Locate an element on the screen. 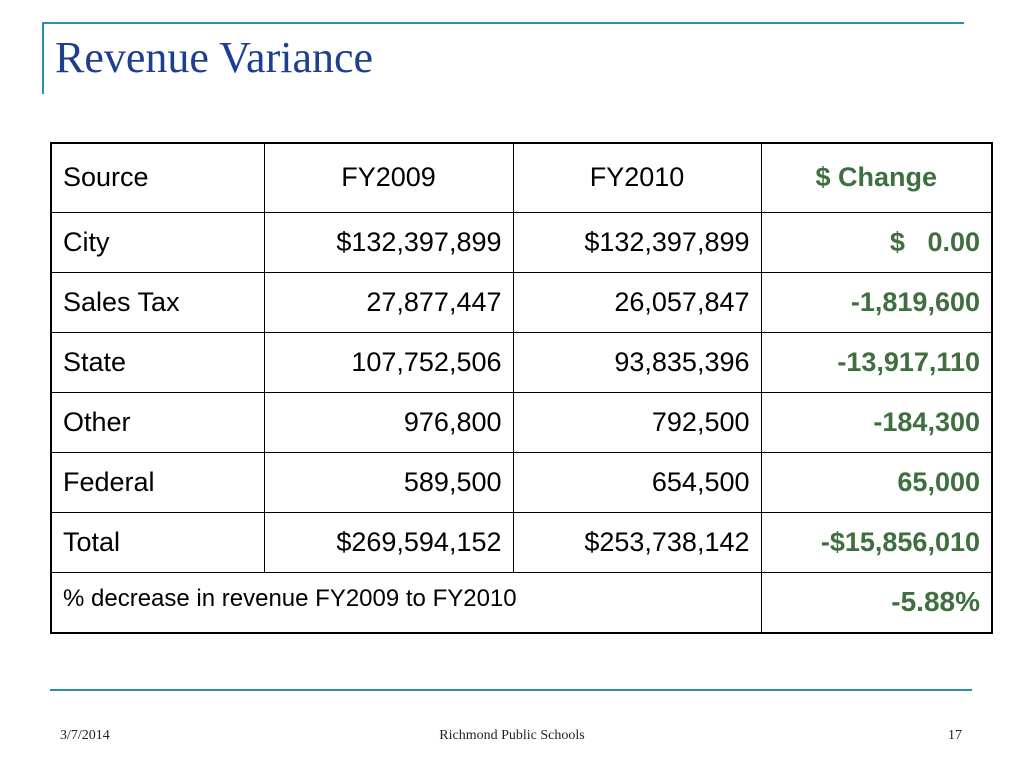  row-source: Total is located at coordinates (157, 542).